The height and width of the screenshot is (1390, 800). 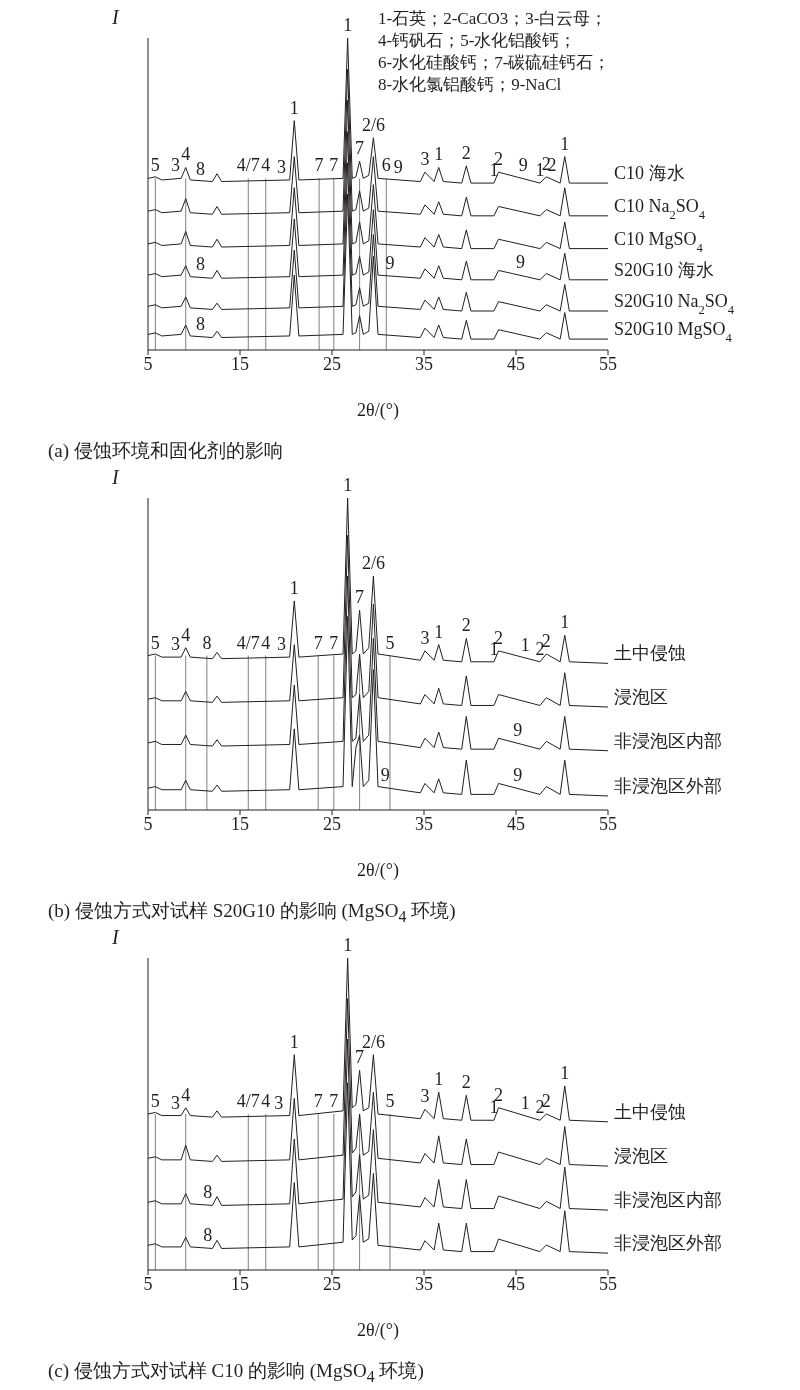 I want to click on text: 1-石英；2-CaCO3；3-白云母；, so click(x=493, y=19).